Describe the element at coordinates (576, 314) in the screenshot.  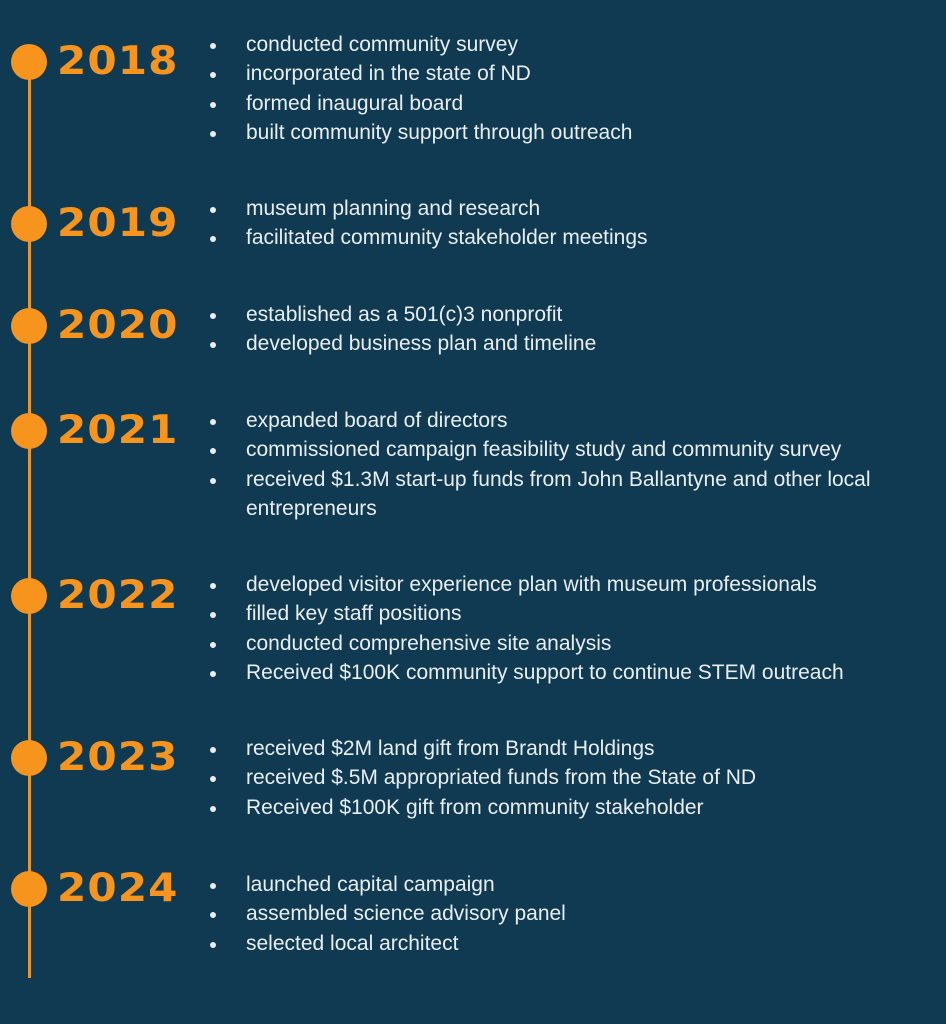
I see `milestone-item: established as a 501(c)3 nonprofit` at that location.